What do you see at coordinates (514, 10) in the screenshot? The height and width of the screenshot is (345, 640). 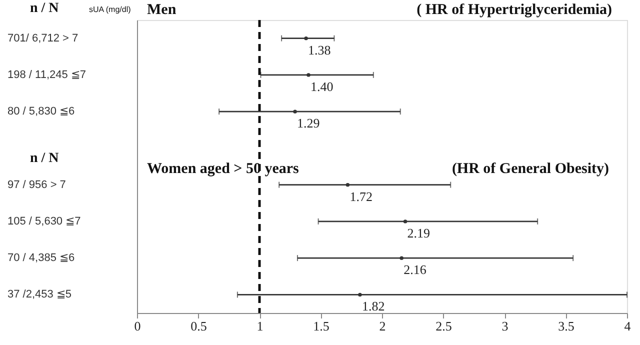 I see `text: ( HR of Hypertriglyceridemia)` at bounding box center [514, 10].